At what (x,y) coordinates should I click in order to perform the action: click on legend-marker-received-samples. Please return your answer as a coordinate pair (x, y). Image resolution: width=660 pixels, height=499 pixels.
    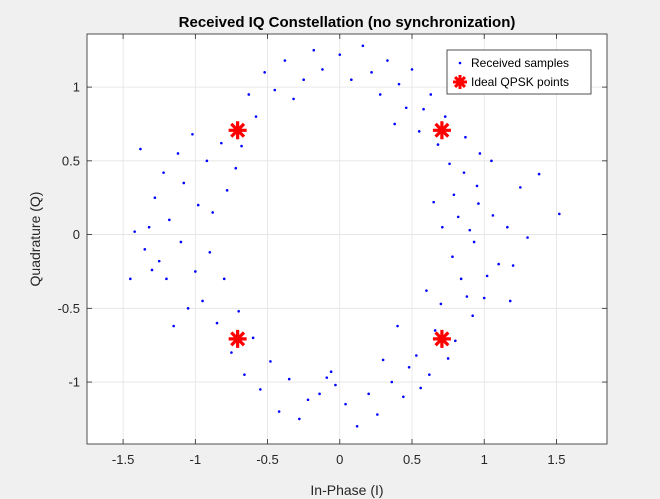
    Looking at the image, I should click on (460, 63).